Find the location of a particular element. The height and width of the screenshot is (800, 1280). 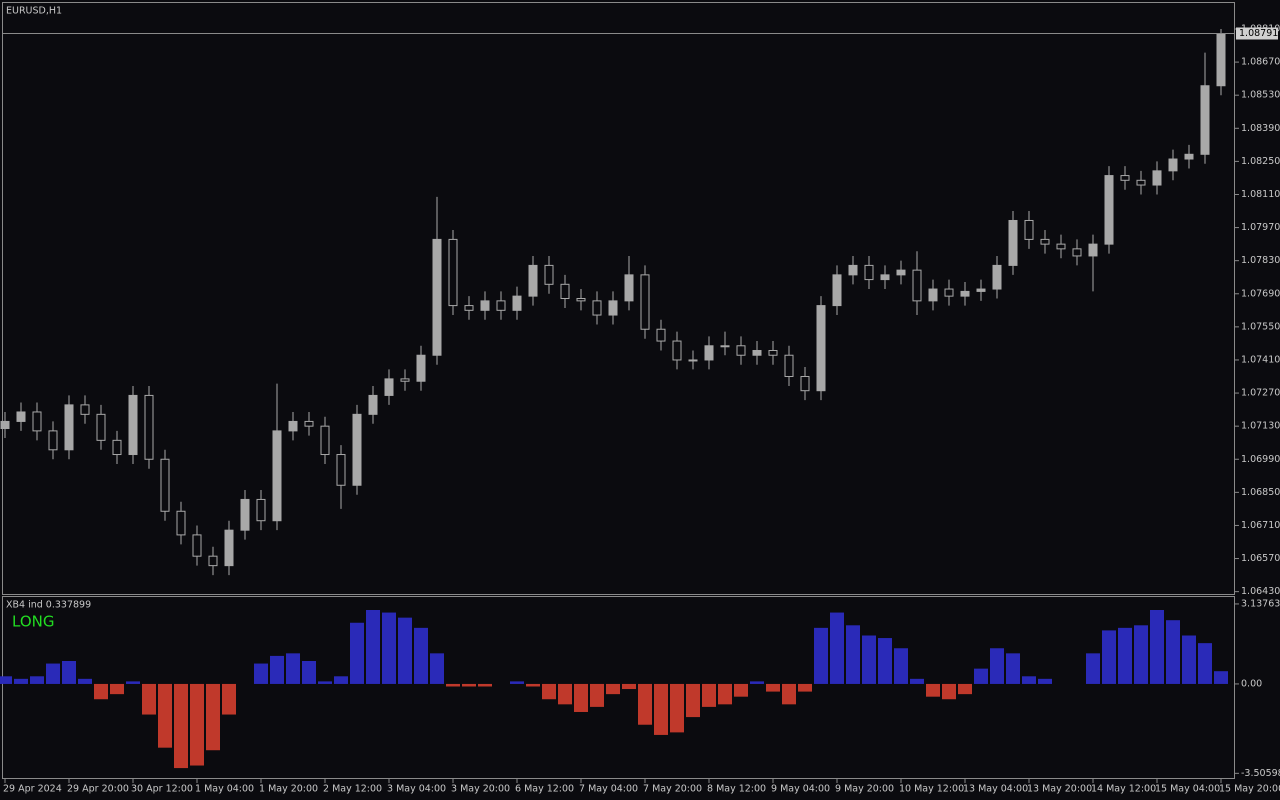

x-tick-label: 14 May 12:00 is located at coordinates (1123, 789).